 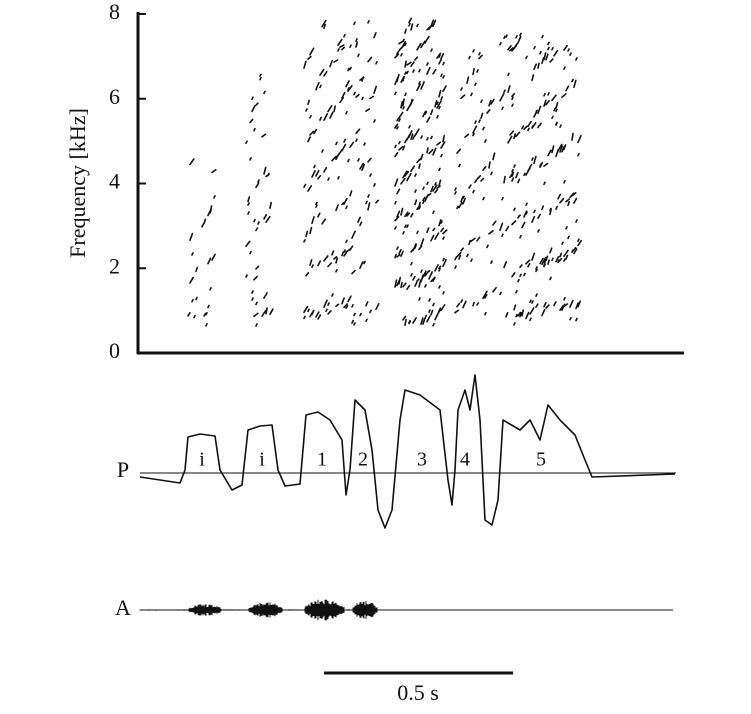 I want to click on y-tick-label: 6, so click(x=114, y=96).